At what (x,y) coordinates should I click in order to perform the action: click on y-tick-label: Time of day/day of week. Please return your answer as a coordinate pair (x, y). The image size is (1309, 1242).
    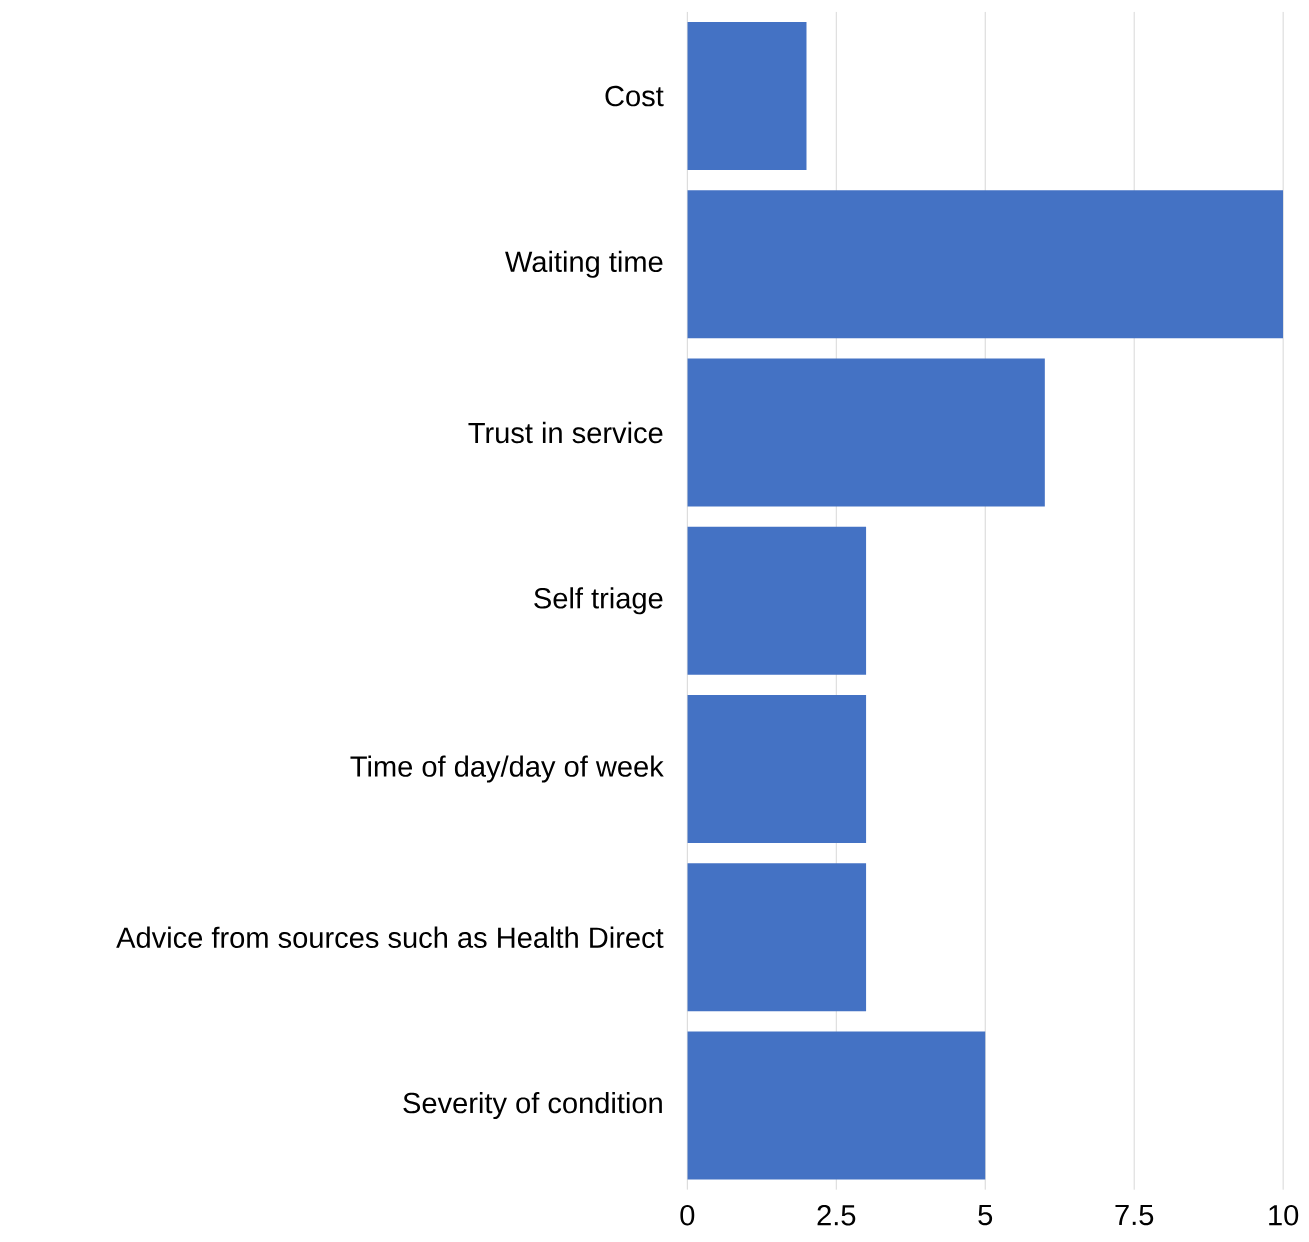
    Looking at the image, I should click on (507, 769).